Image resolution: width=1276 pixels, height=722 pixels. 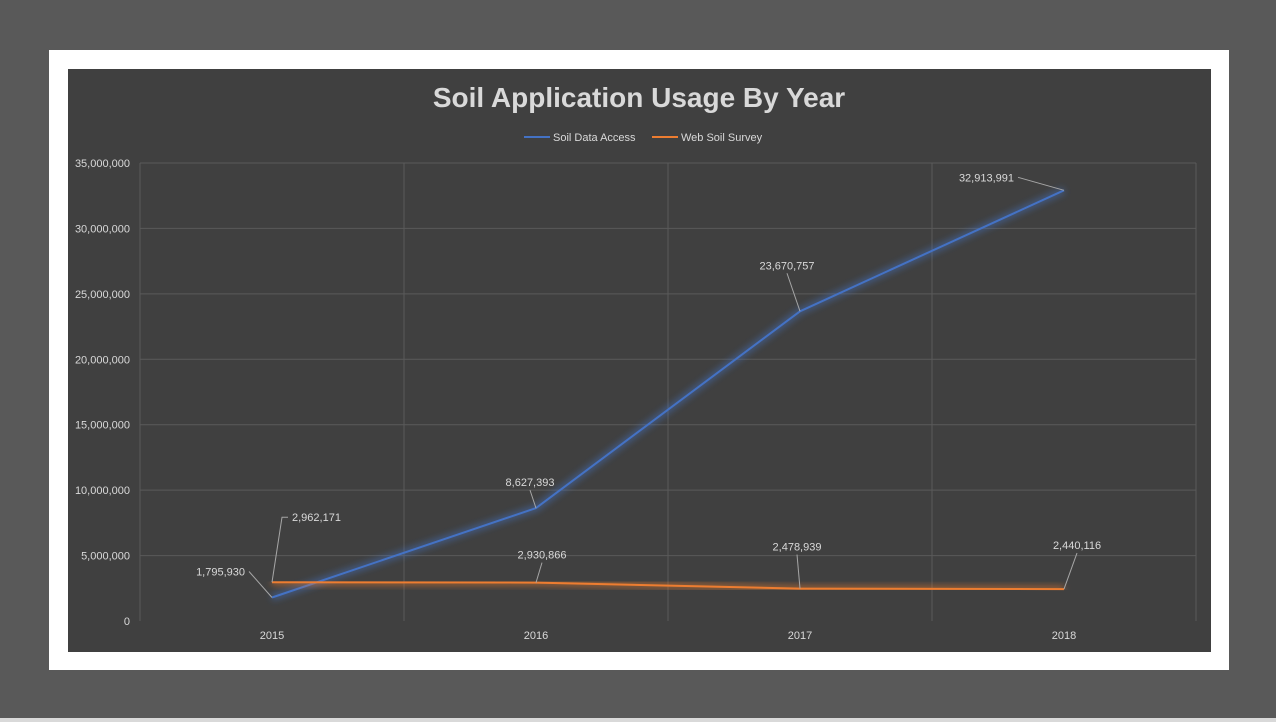 I want to click on y-tick-label: 20,000,000, so click(x=102, y=360).